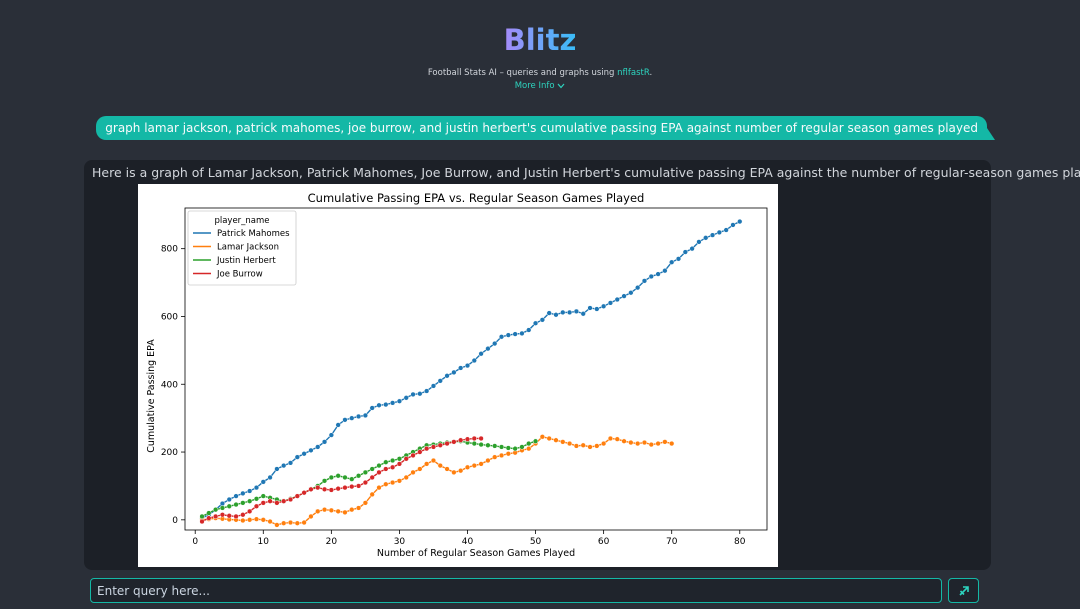  I want to click on series-line-lamar-jackson, so click(436, 481).